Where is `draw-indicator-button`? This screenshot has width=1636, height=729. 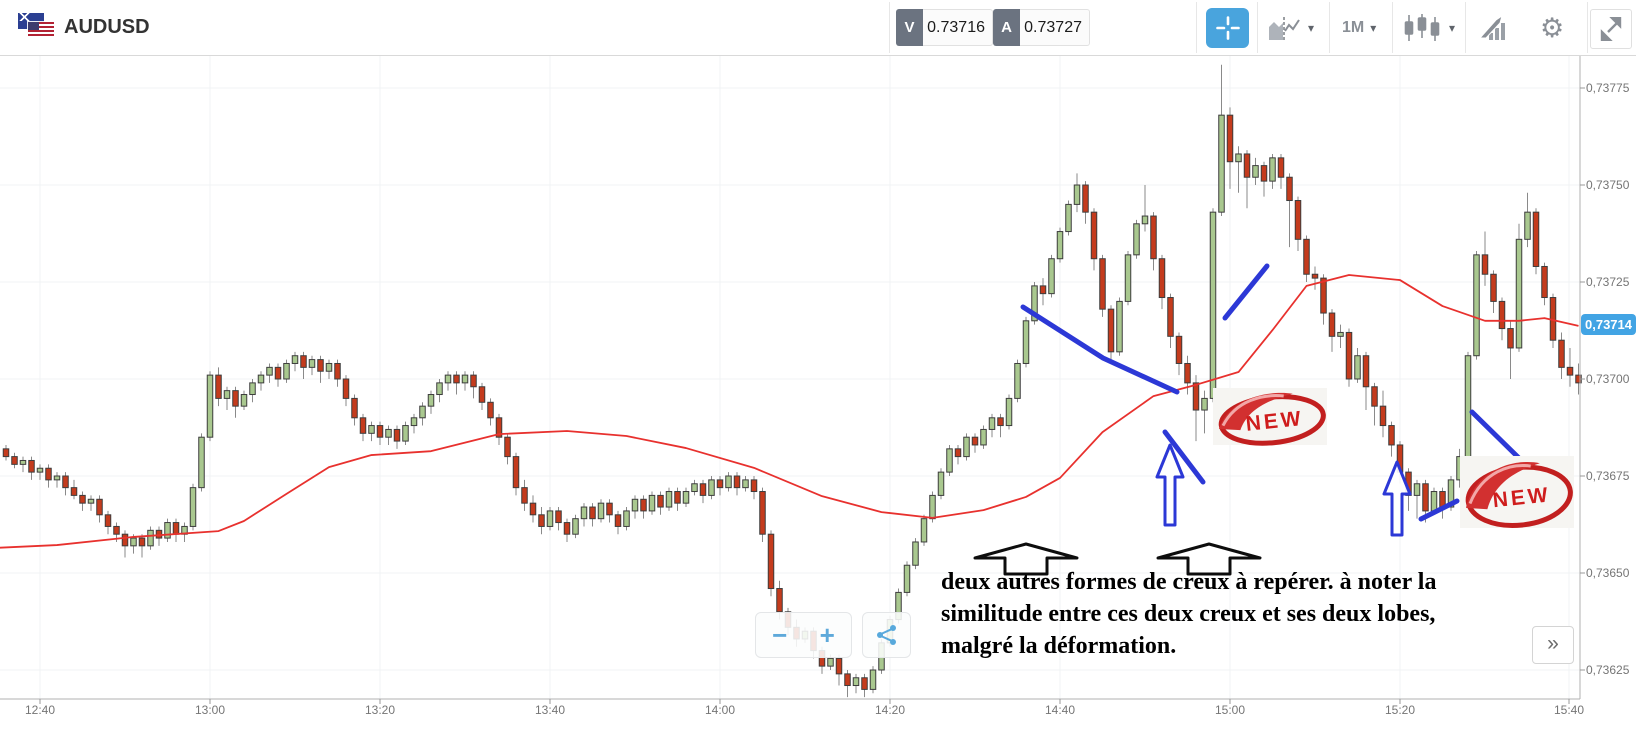
draw-indicator-button is located at coordinates (1494, 28).